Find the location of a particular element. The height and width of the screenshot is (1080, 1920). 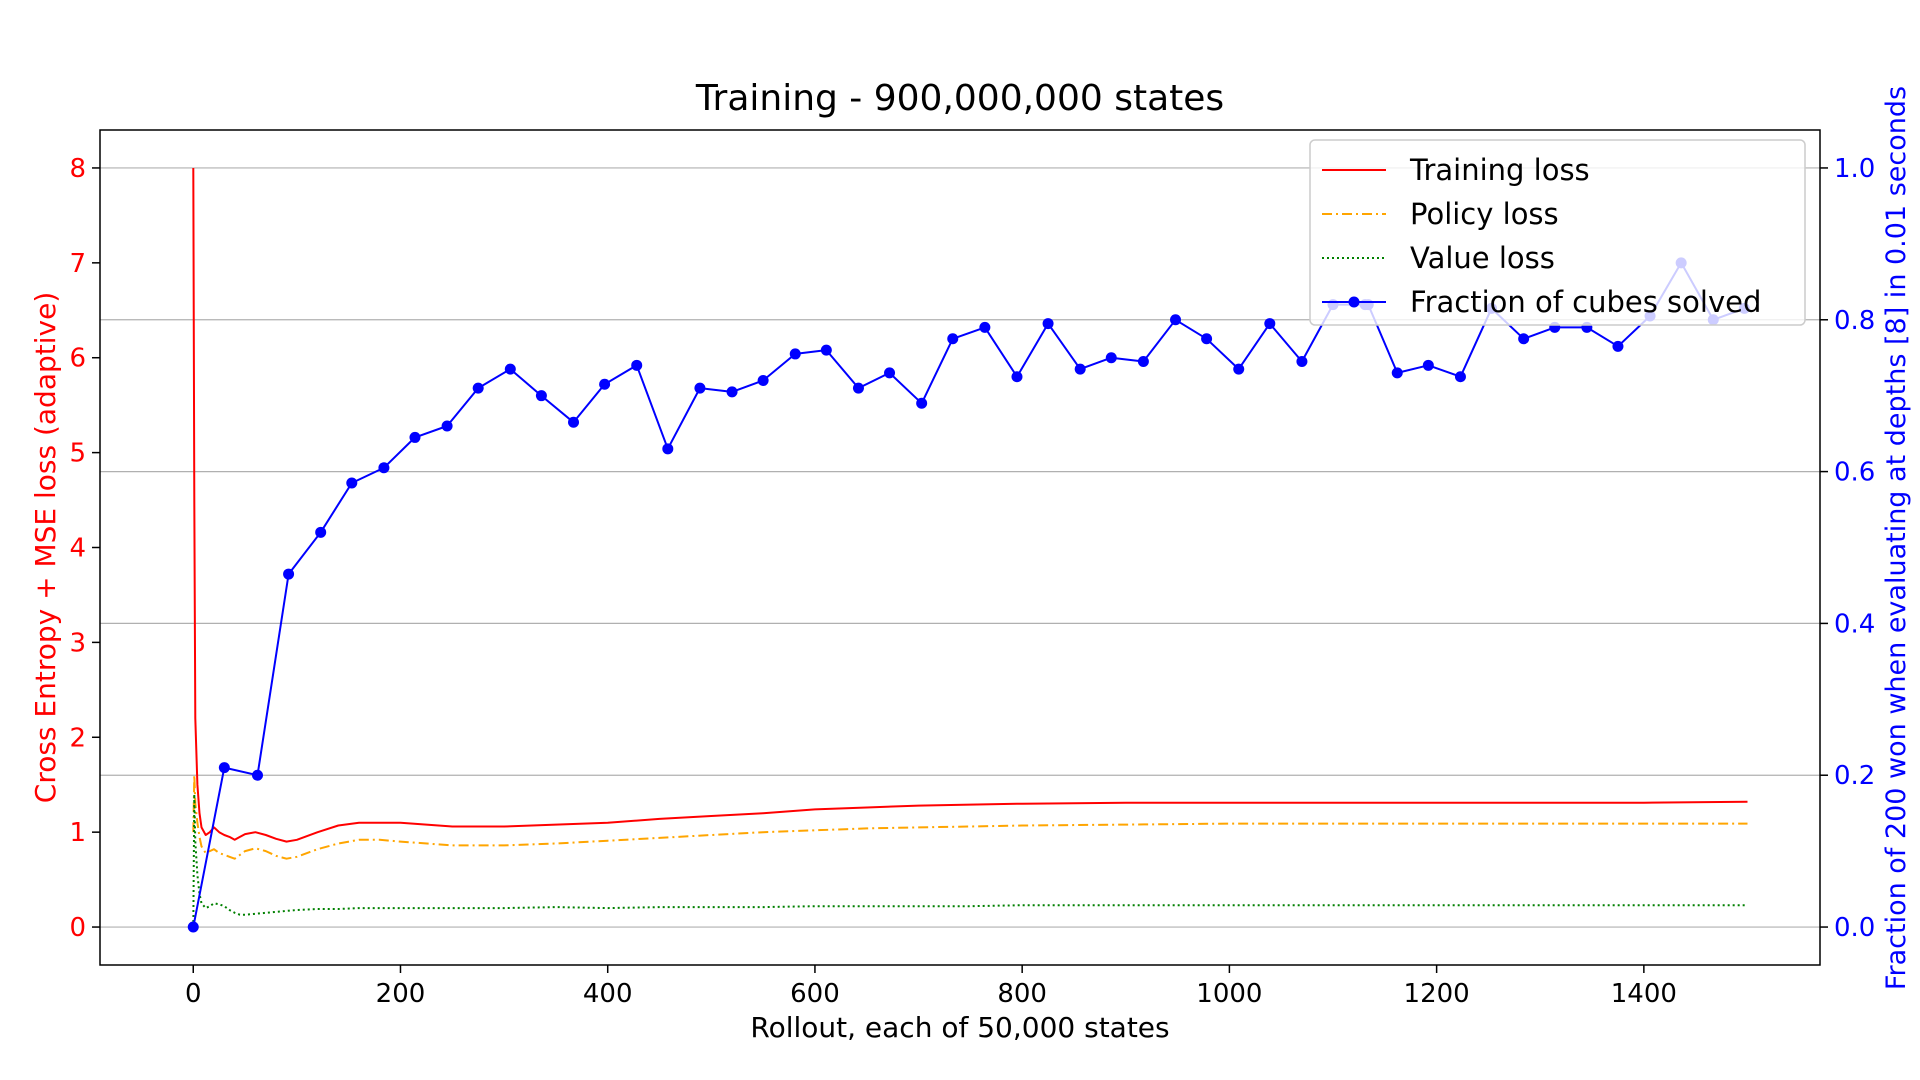

y-right-tick-label: 0.8 is located at coordinates (1854, 321).